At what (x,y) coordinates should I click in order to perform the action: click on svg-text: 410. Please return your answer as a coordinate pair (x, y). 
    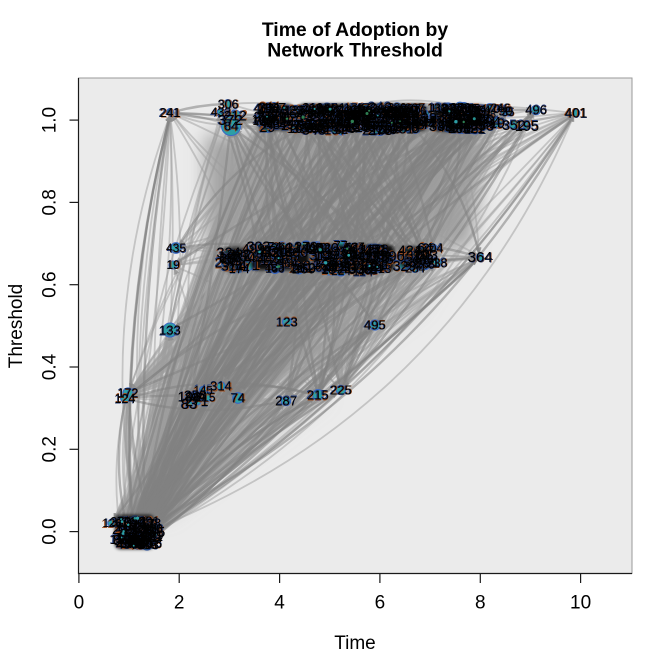
    Looking at the image, I should click on (153, 529).